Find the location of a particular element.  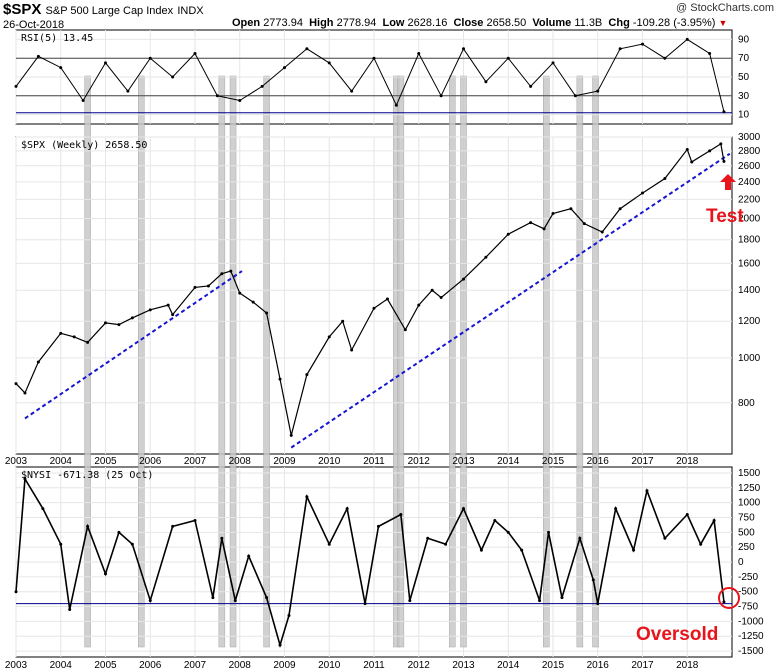

volume-value: 11.3B is located at coordinates (588, 23).